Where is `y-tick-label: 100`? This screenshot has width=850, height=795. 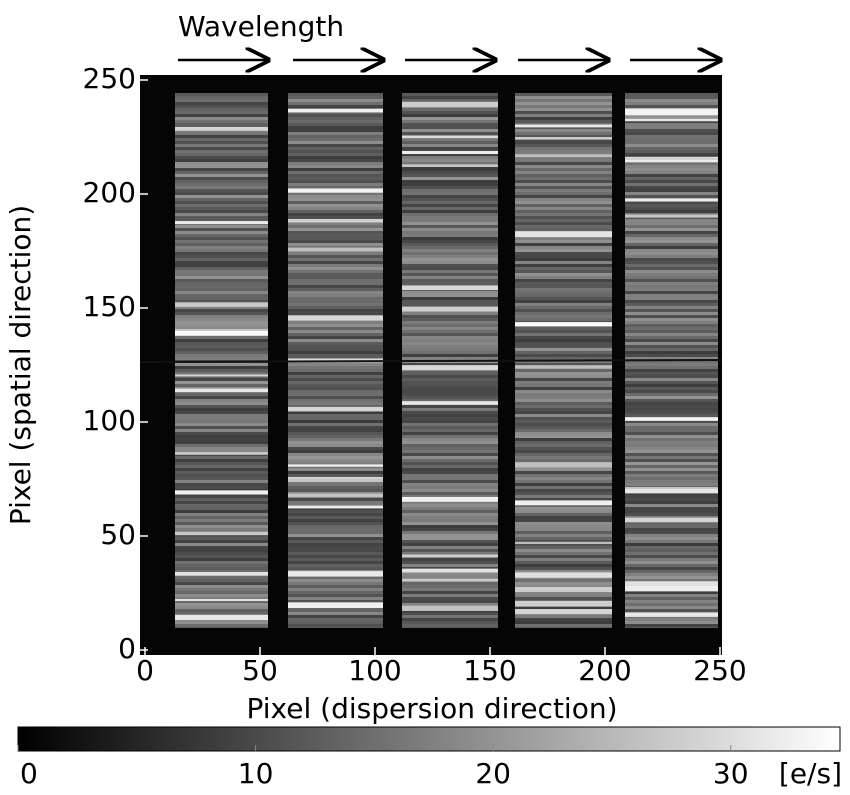 y-tick-label: 100 is located at coordinates (109, 420).